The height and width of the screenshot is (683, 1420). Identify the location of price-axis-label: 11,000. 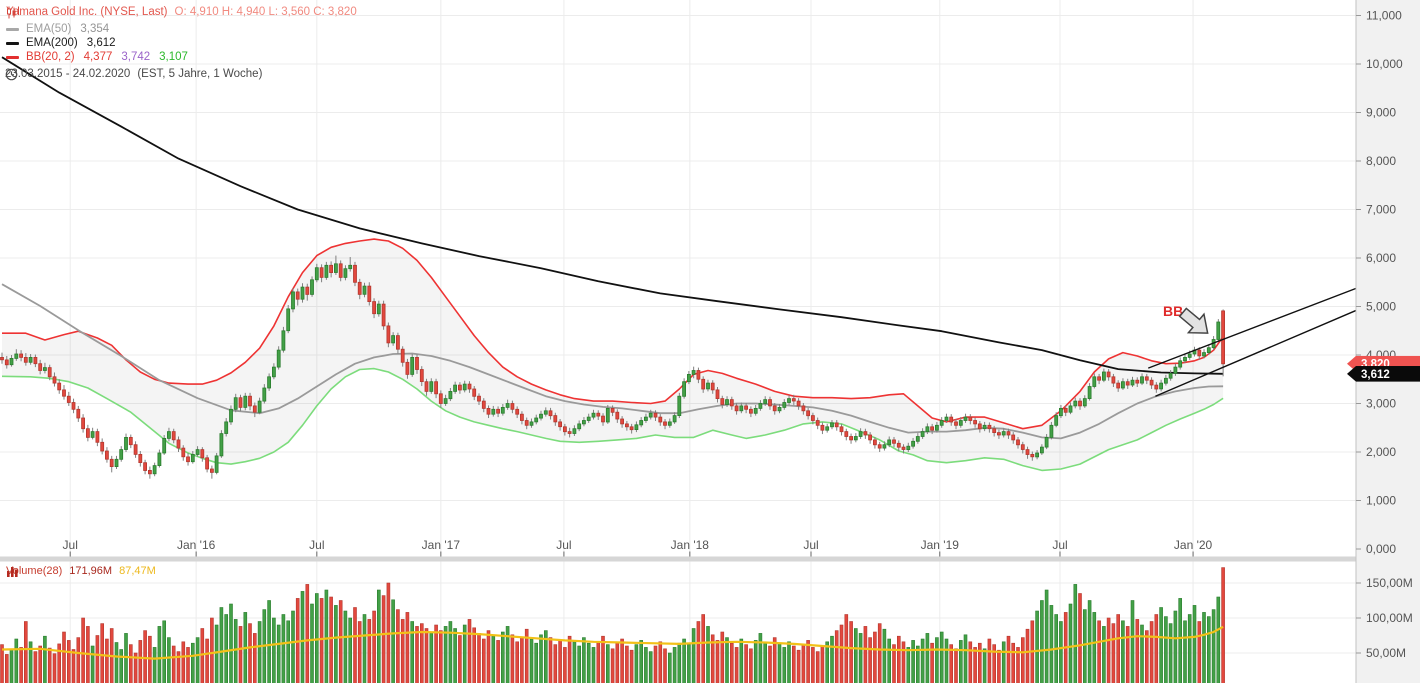
(1384, 16).